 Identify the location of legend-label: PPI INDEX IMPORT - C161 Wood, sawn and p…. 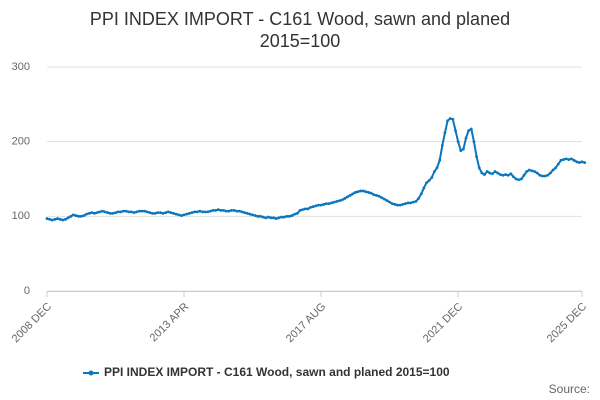
(277, 372).